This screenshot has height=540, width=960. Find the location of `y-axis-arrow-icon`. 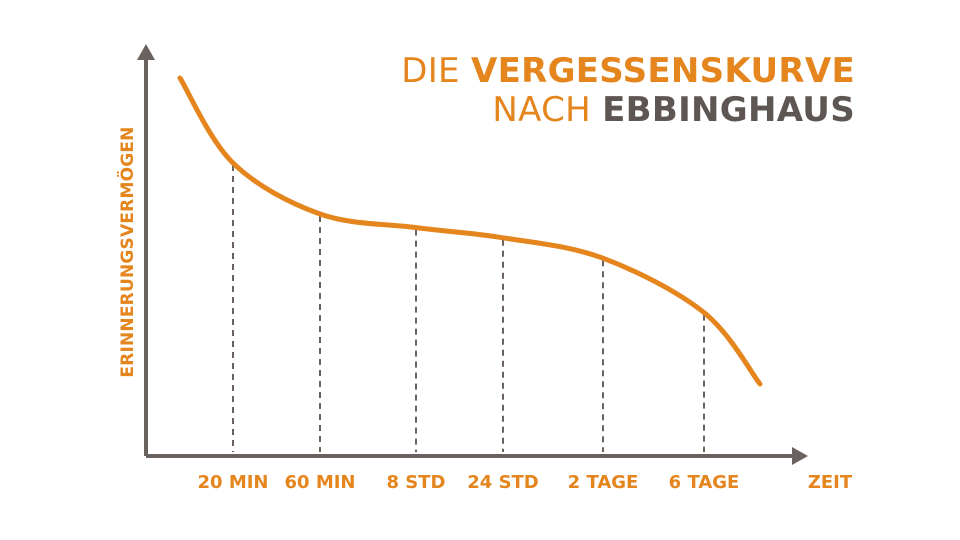

y-axis-arrow-icon is located at coordinates (146, 52).